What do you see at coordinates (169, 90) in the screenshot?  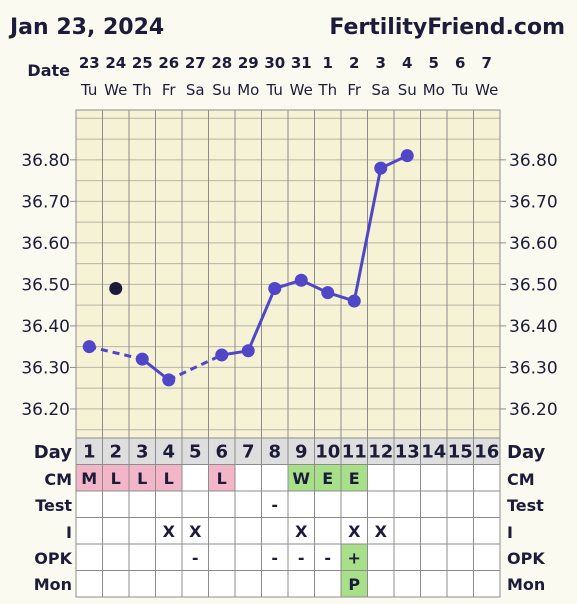 I see `weekday-label: Fr` at bounding box center [169, 90].